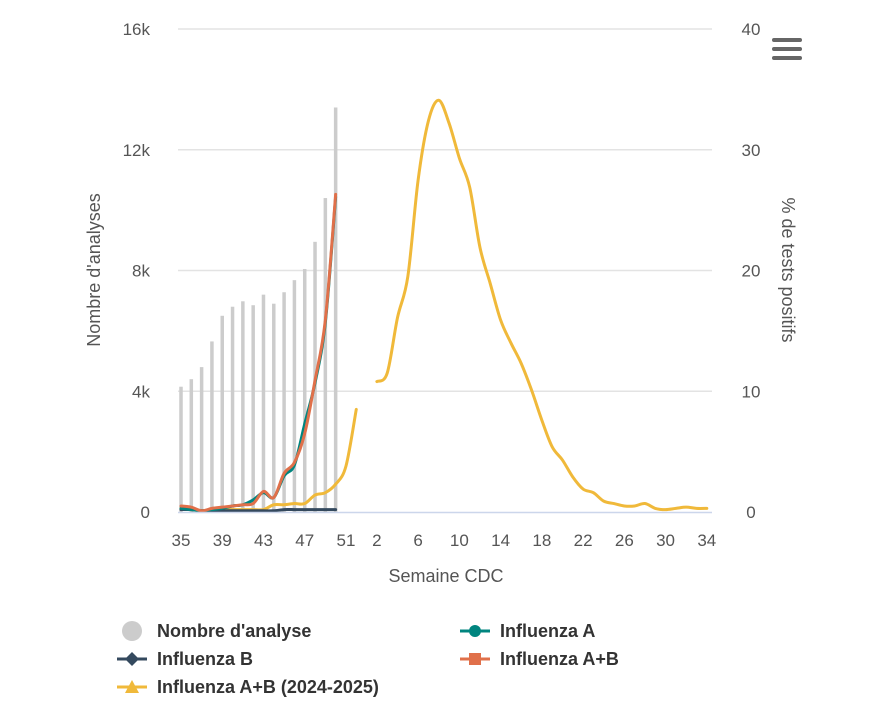  Describe the element at coordinates (141, 271) in the screenshot. I see `y-left-tick-label: 8k` at that location.